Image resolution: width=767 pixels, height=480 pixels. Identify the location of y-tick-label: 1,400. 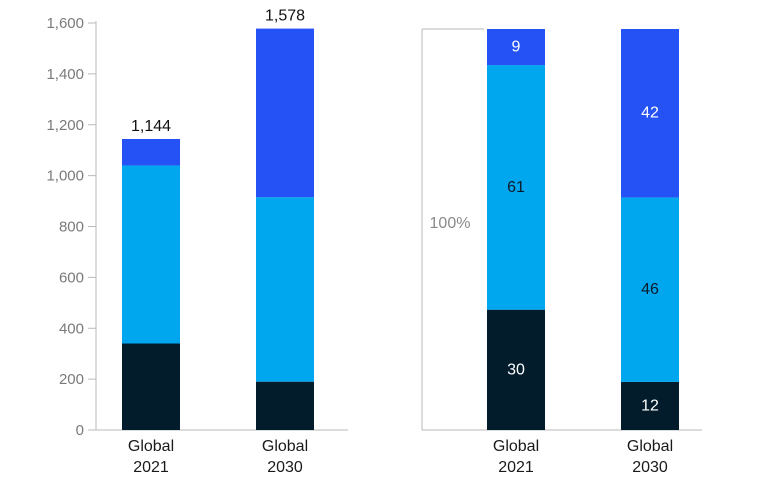
(65, 74).